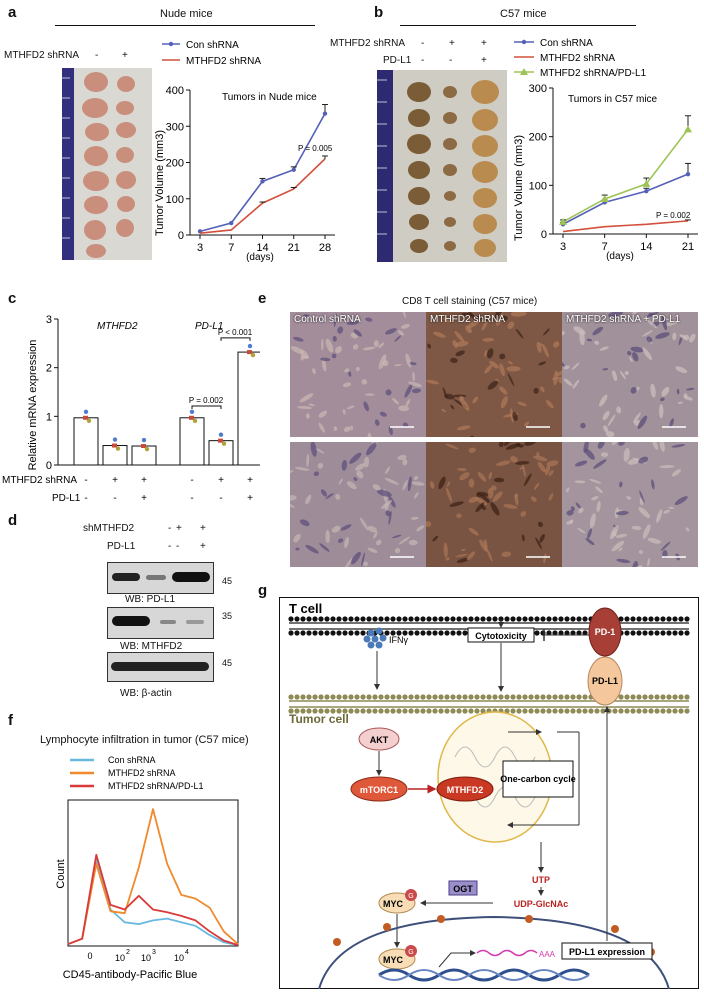 The height and width of the screenshot is (994, 704). What do you see at coordinates (175, 200) in the screenshot?
I see `y-tick-label: 100` at bounding box center [175, 200].